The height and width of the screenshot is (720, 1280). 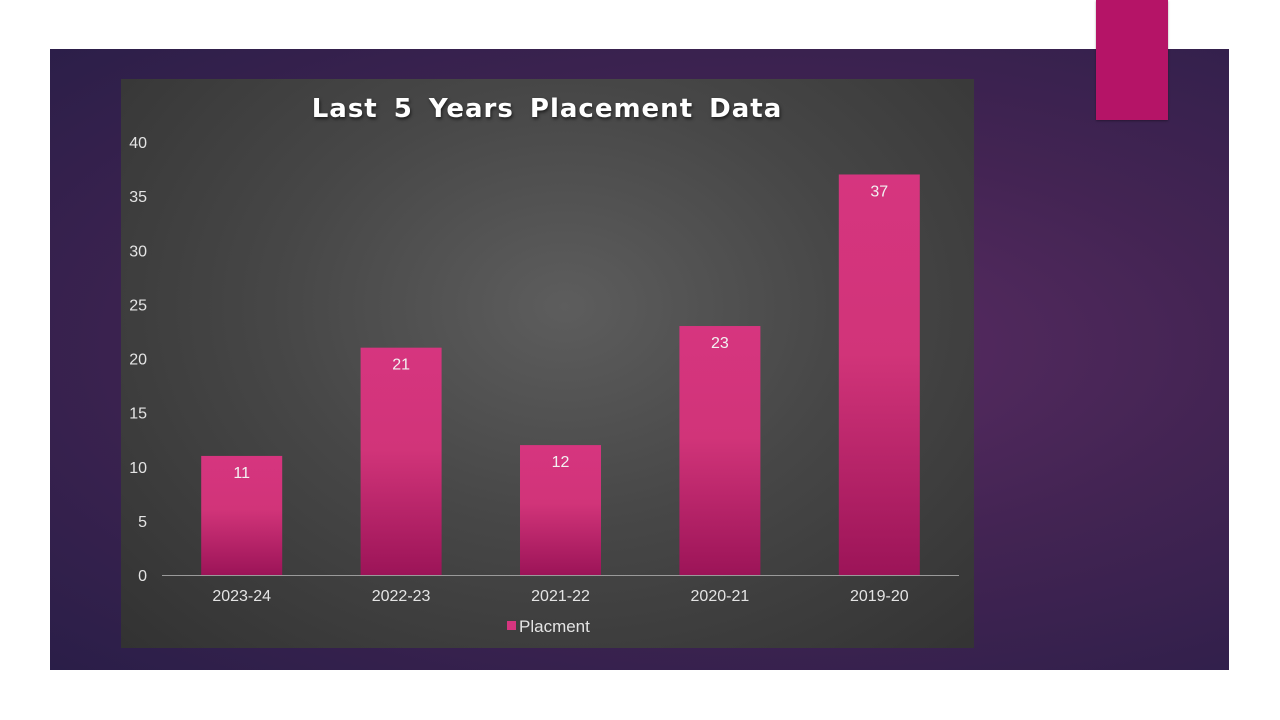 What do you see at coordinates (138, 143) in the screenshot?
I see `y-tick-label: 40` at bounding box center [138, 143].